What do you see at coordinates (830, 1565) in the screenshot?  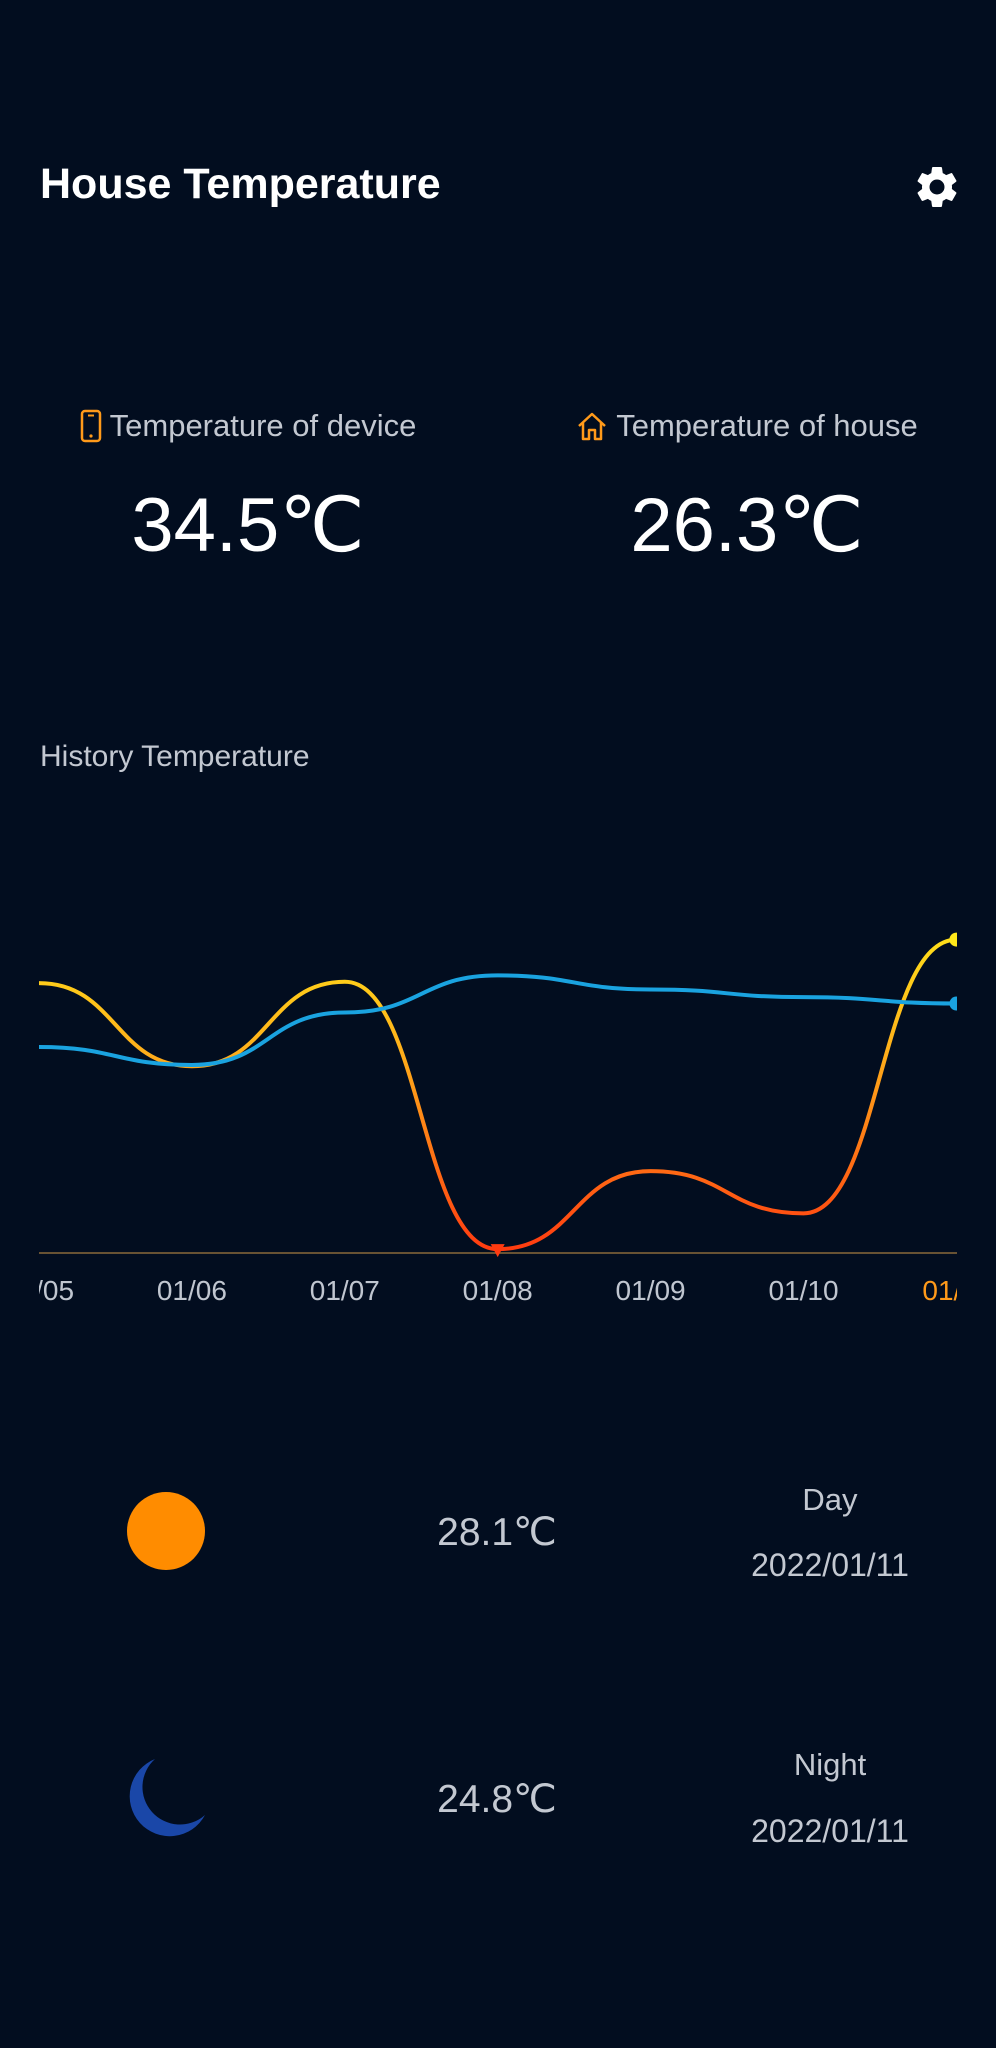 I see `day-date: 2022/01/11` at bounding box center [830, 1565].